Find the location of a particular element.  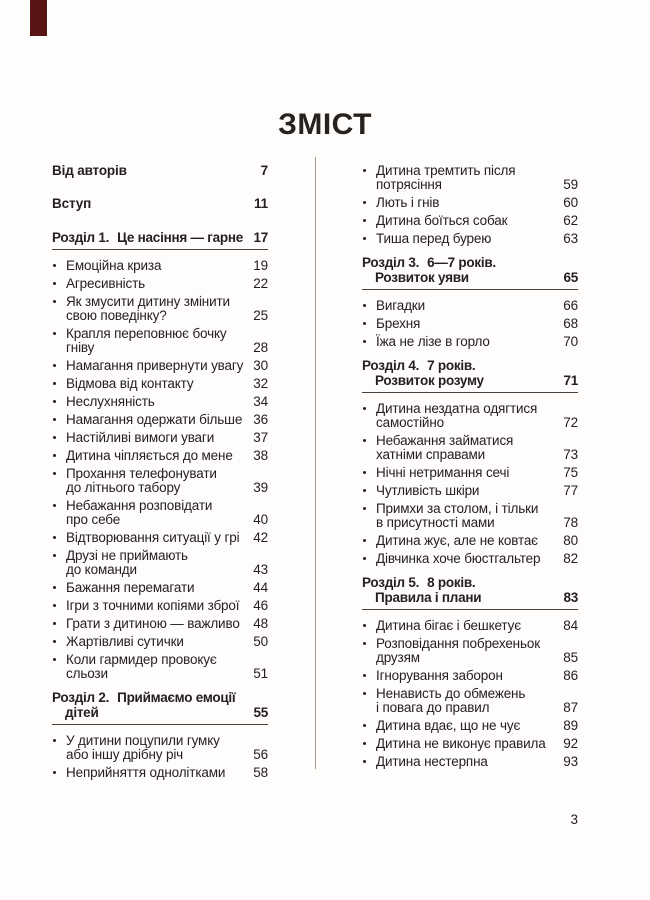

toc-entry: Дитина жує, але не ковтає 80 is located at coordinates (470, 541).